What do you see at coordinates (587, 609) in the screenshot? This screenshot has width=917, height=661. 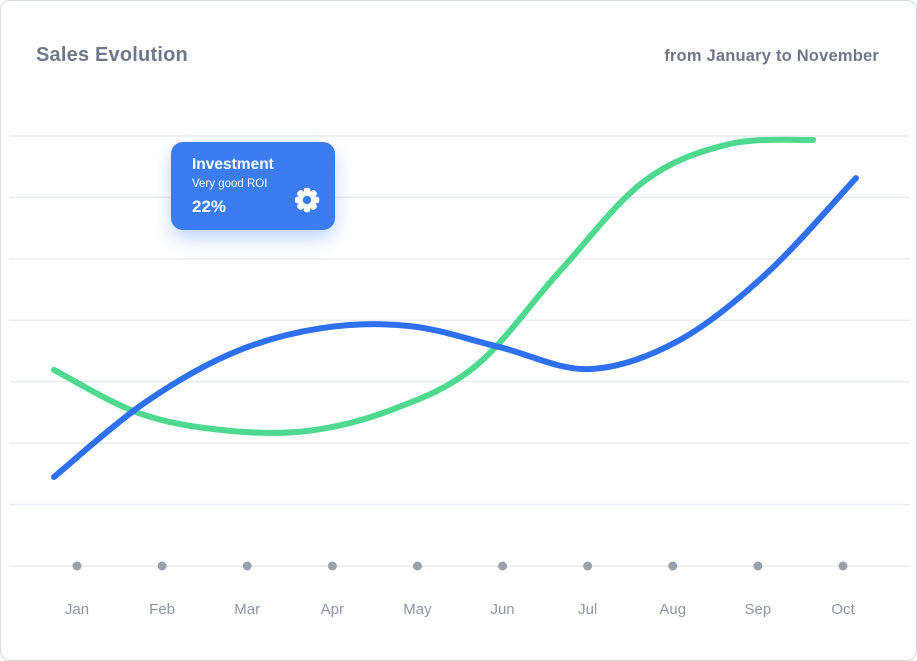 I see `month-label: Jul` at bounding box center [587, 609].